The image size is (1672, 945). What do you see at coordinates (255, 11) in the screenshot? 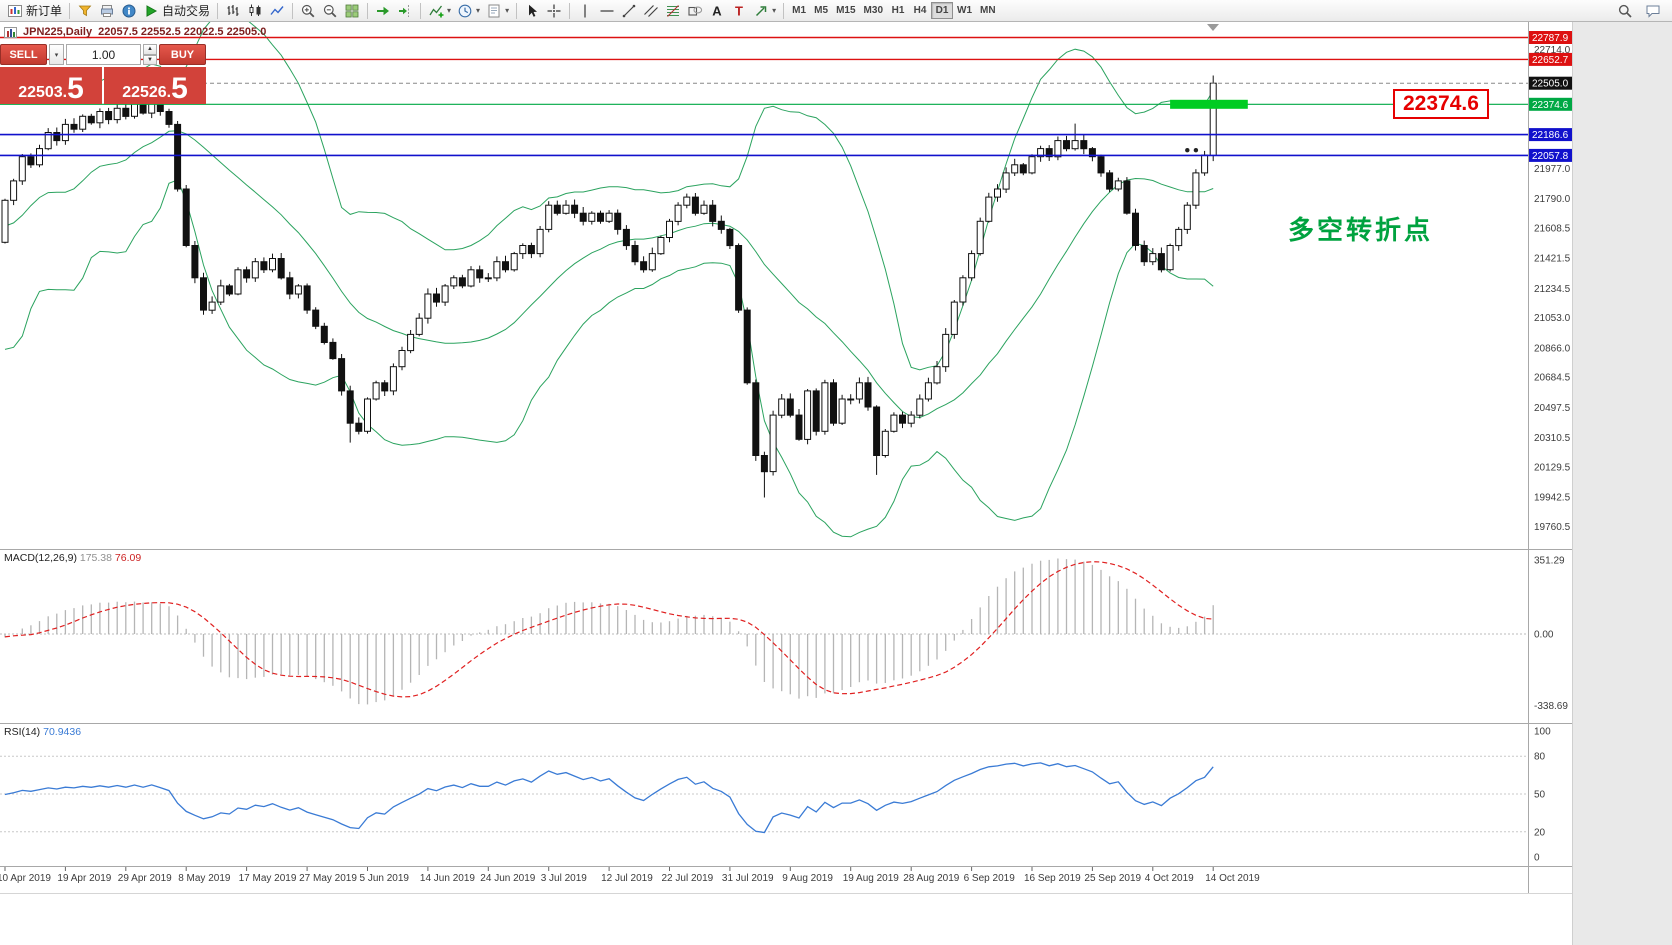
I see `candlestick-chart-button` at bounding box center [255, 11].